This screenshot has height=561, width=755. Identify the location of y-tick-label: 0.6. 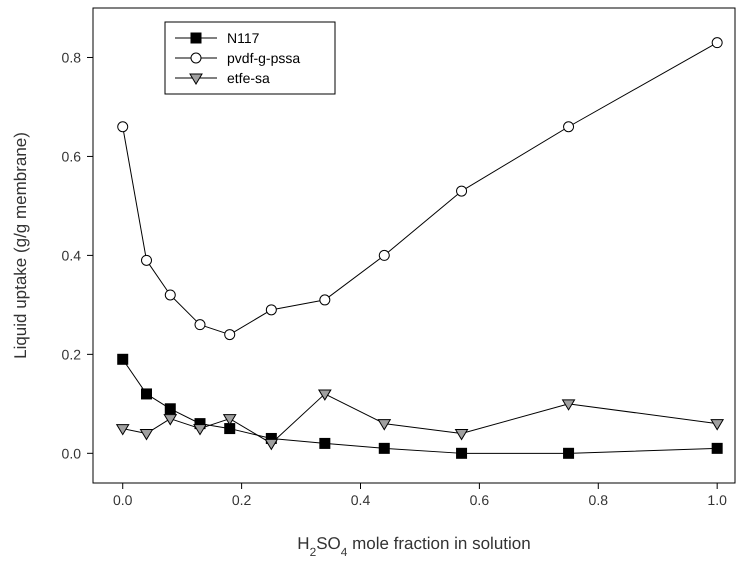
(72, 156).